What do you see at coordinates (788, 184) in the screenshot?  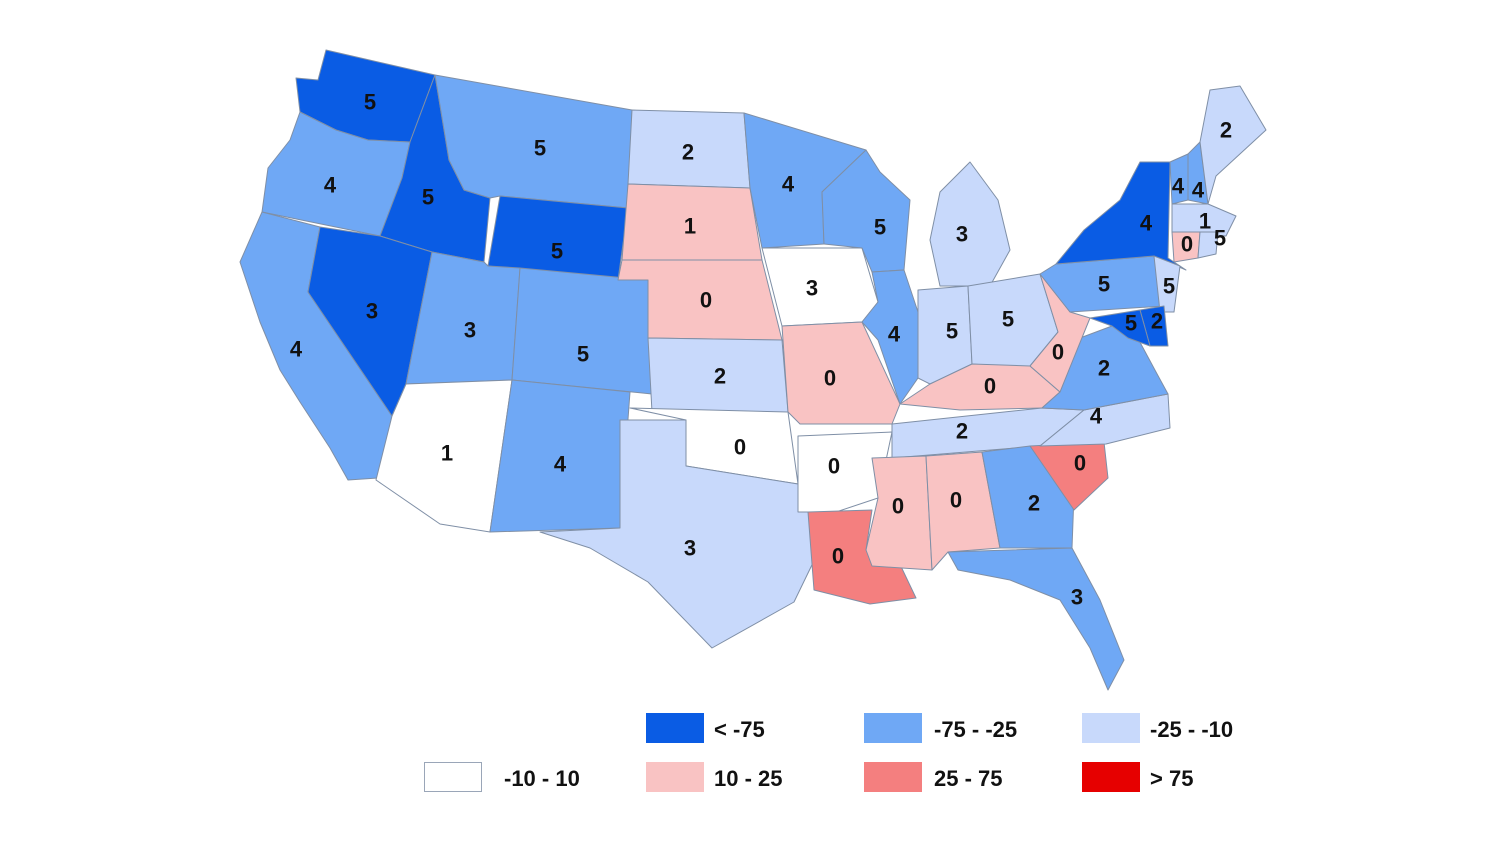 I see `state-value-mn: 4` at bounding box center [788, 184].